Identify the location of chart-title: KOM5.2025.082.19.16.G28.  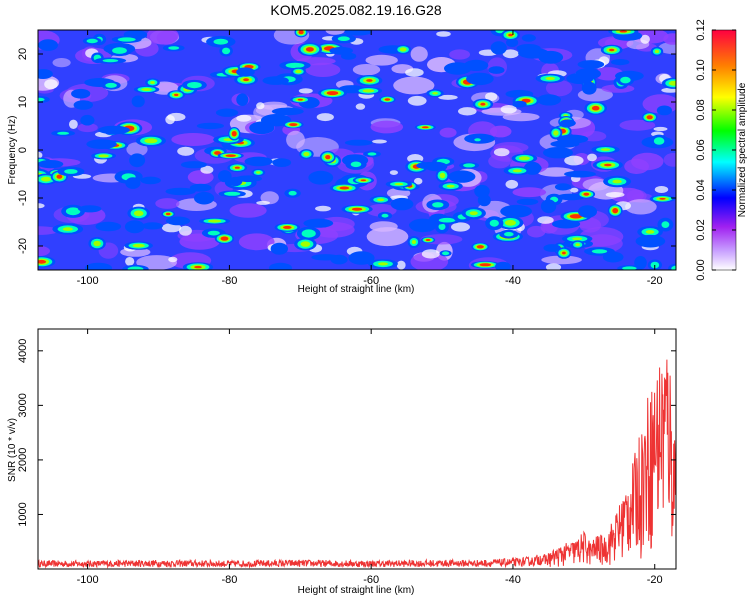
(355, 10).